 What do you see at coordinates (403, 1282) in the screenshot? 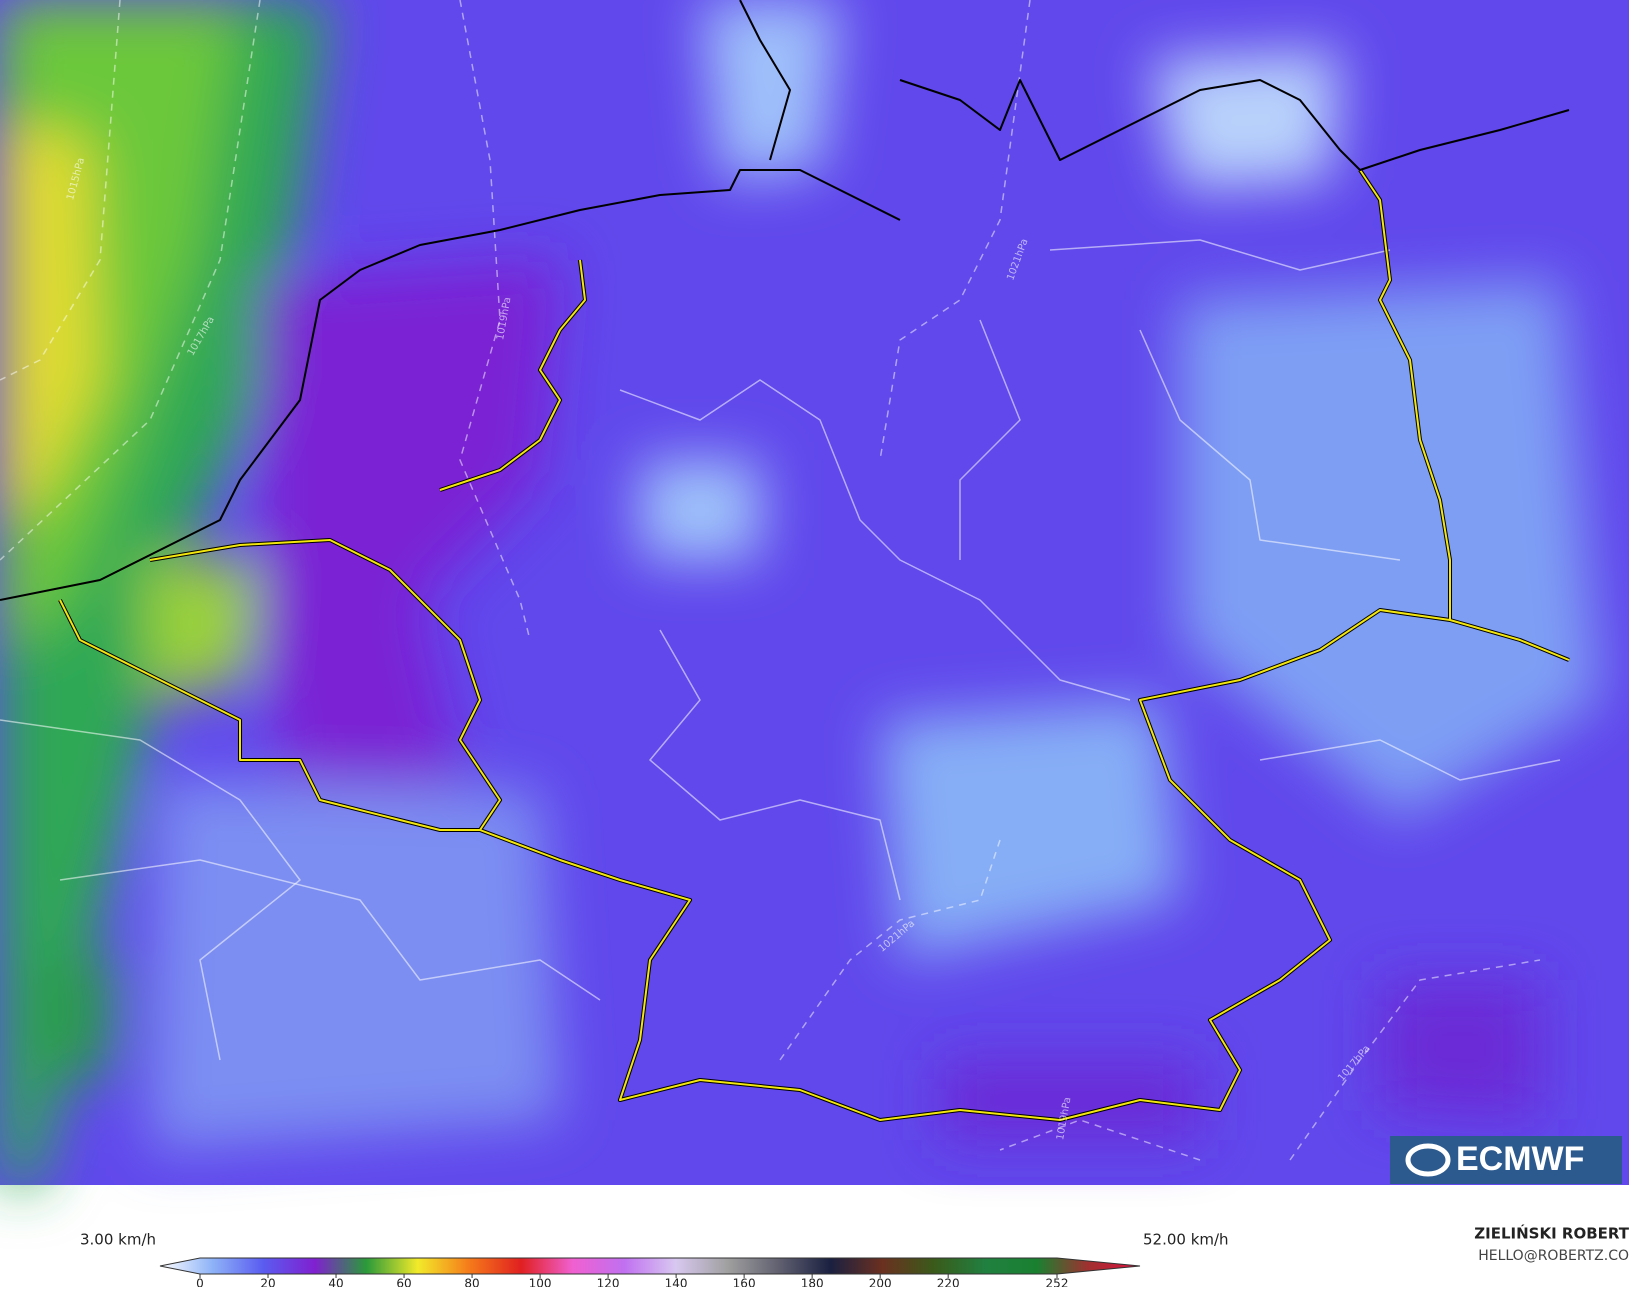
I see `colorbar-tick-label: 60` at bounding box center [403, 1282].